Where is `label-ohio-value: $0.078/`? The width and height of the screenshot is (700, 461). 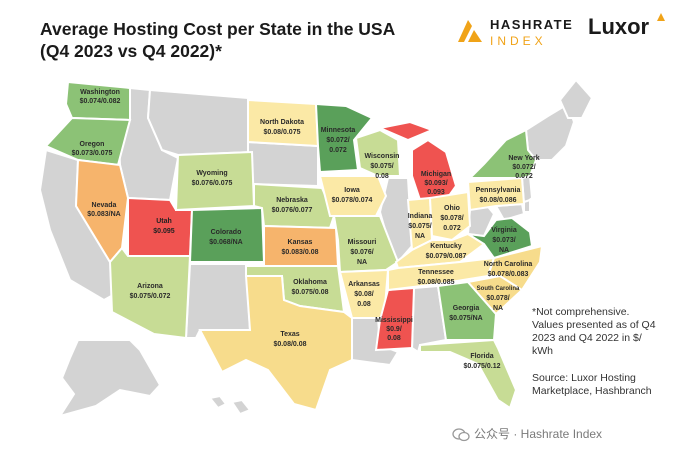 label-ohio-value: $0.078/ is located at coordinates (451, 218).